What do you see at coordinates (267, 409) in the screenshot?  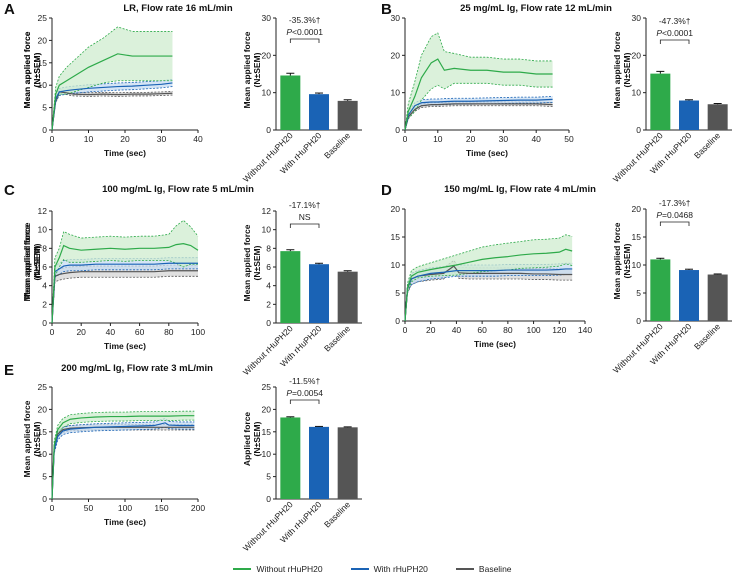 I see `panel-e-bar-y-tick-label: 20` at bounding box center [267, 409].